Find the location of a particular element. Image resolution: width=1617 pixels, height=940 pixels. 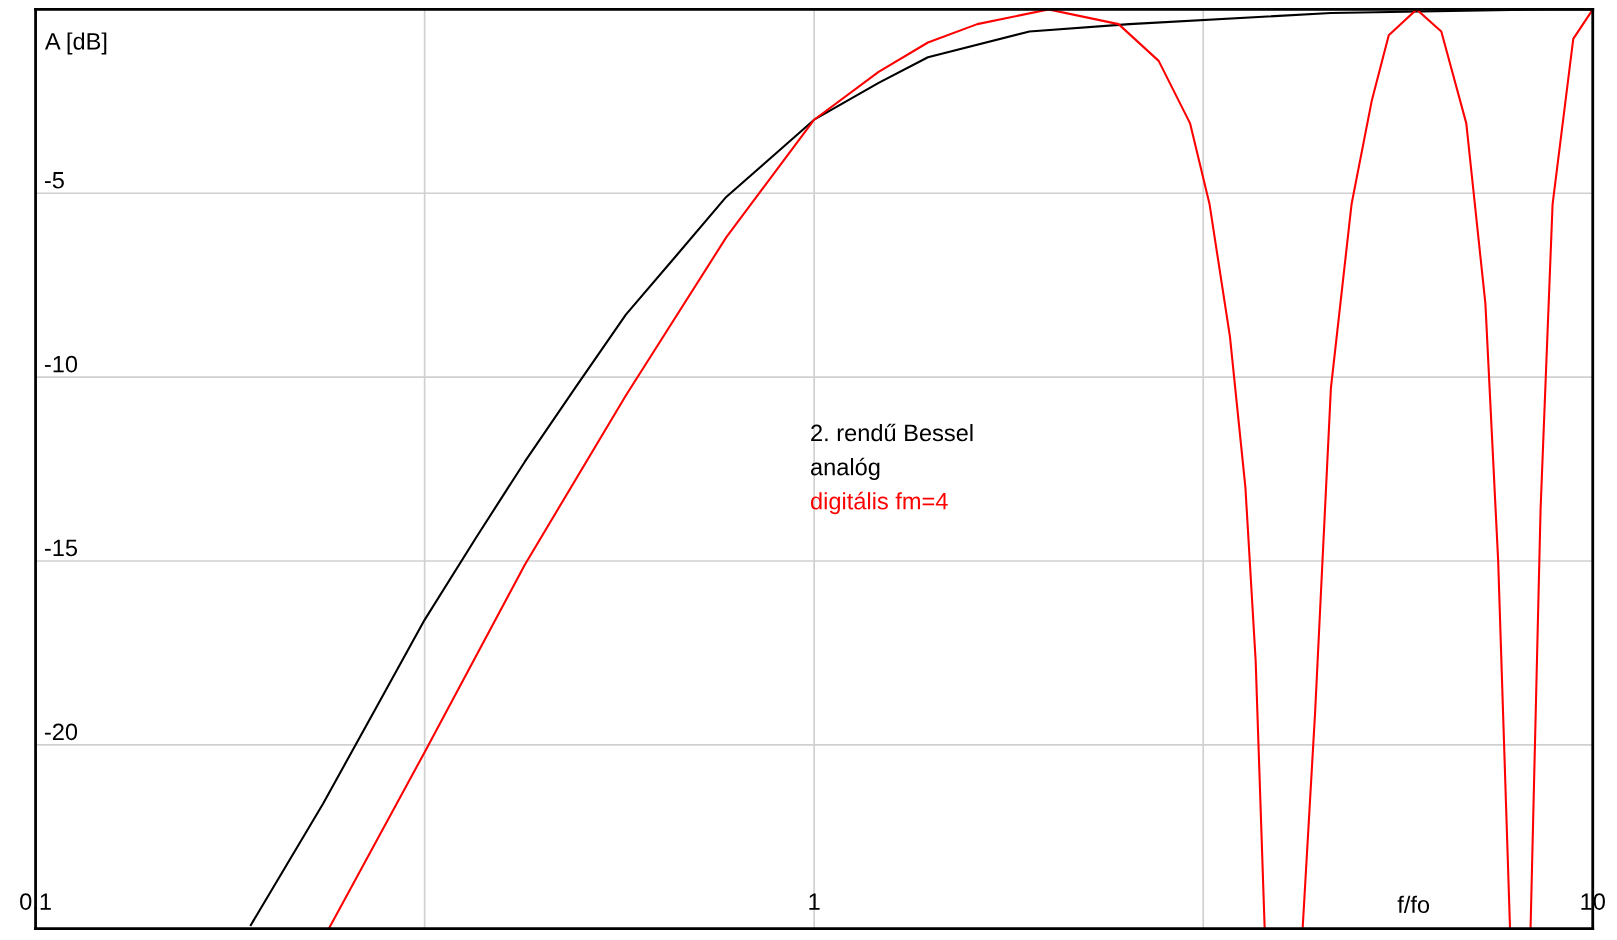

text: analóg is located at coordinates (845, 469).